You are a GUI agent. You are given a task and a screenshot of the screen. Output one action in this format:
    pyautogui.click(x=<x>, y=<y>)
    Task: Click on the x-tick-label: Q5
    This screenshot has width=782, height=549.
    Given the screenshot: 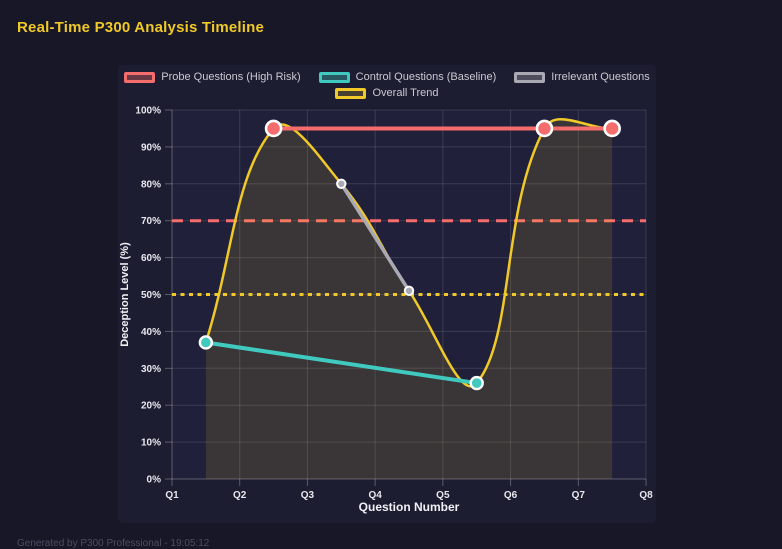 What is the action you would take?
    pyautogui.click(x=443, y=495)
    